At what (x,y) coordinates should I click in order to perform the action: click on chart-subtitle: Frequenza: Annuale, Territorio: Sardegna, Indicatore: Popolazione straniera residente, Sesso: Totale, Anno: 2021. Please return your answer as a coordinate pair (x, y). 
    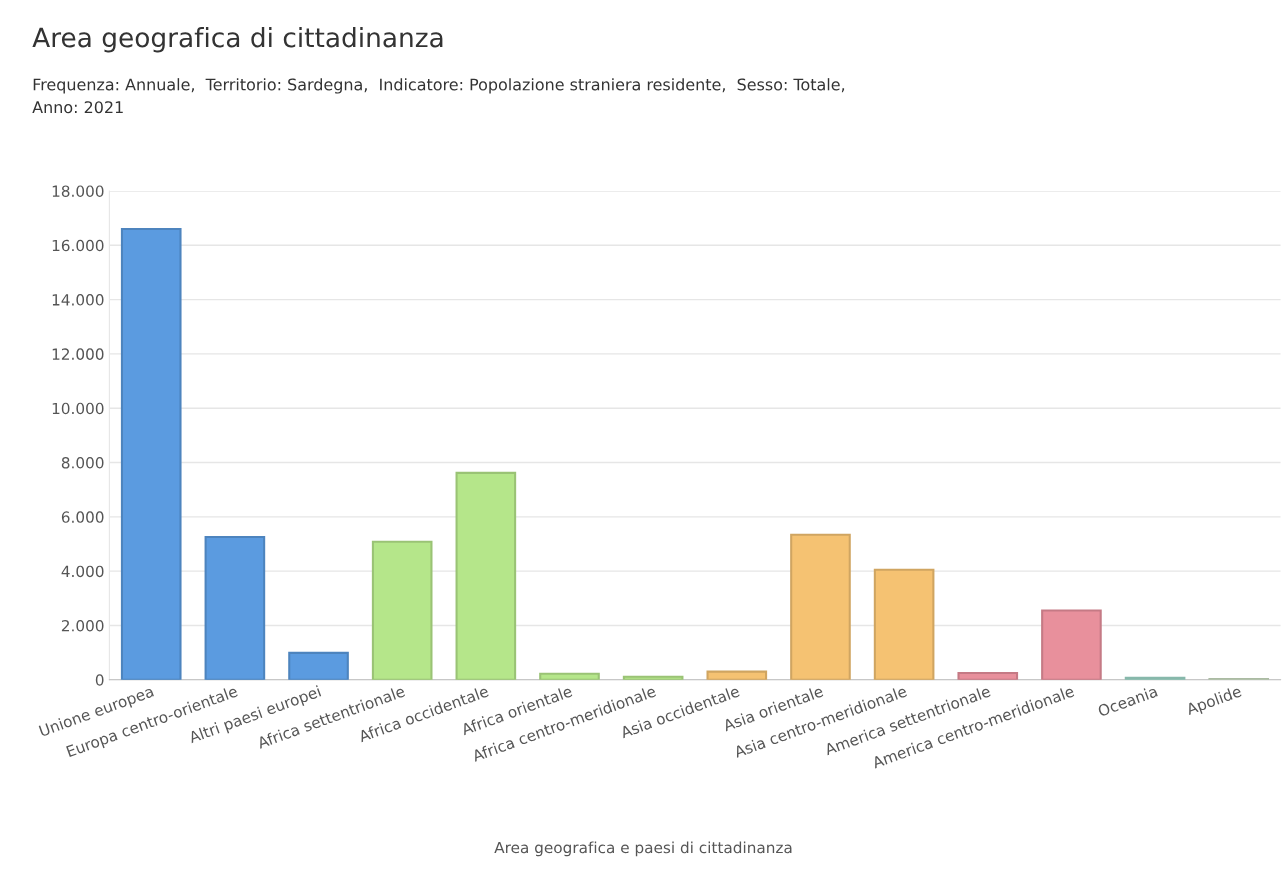
    Looking at the image, I should click on (438, 96).